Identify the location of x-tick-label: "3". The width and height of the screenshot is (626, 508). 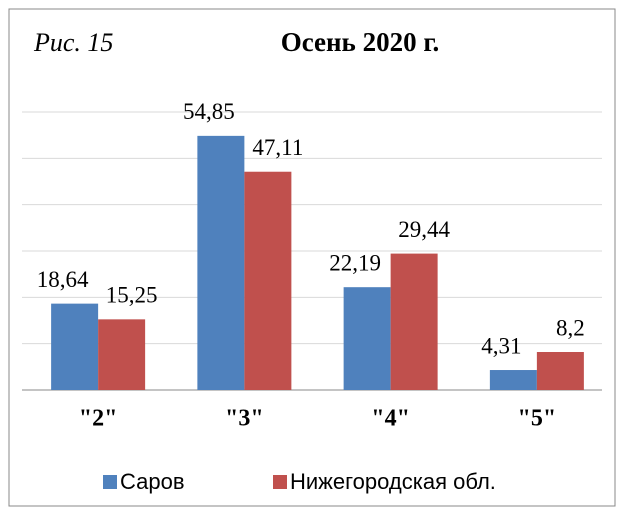
(244, 419).